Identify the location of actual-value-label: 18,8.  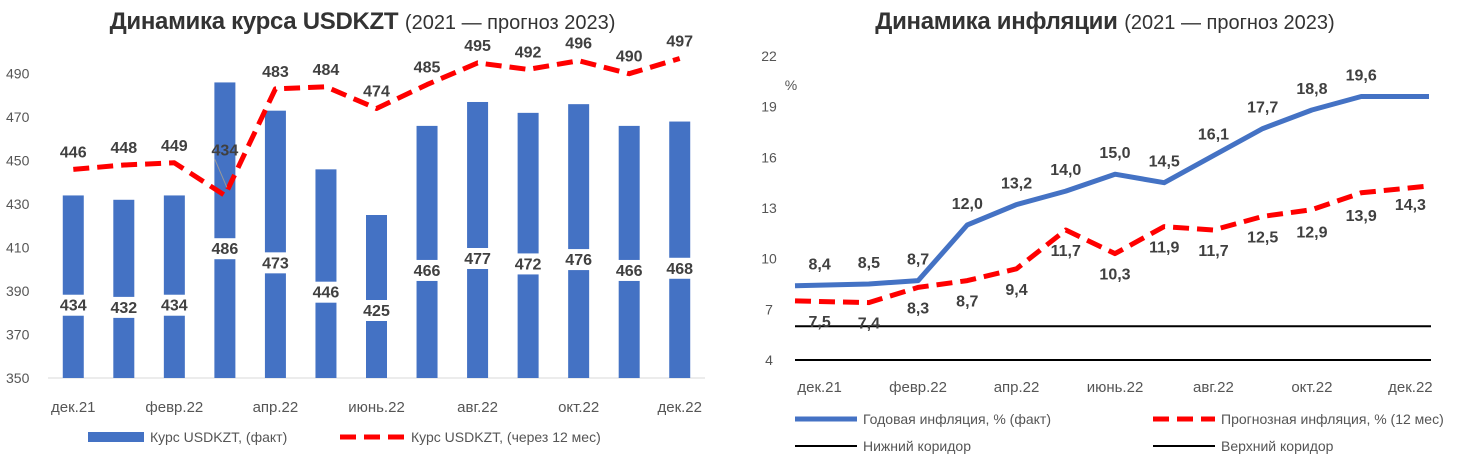
(1311, 89).